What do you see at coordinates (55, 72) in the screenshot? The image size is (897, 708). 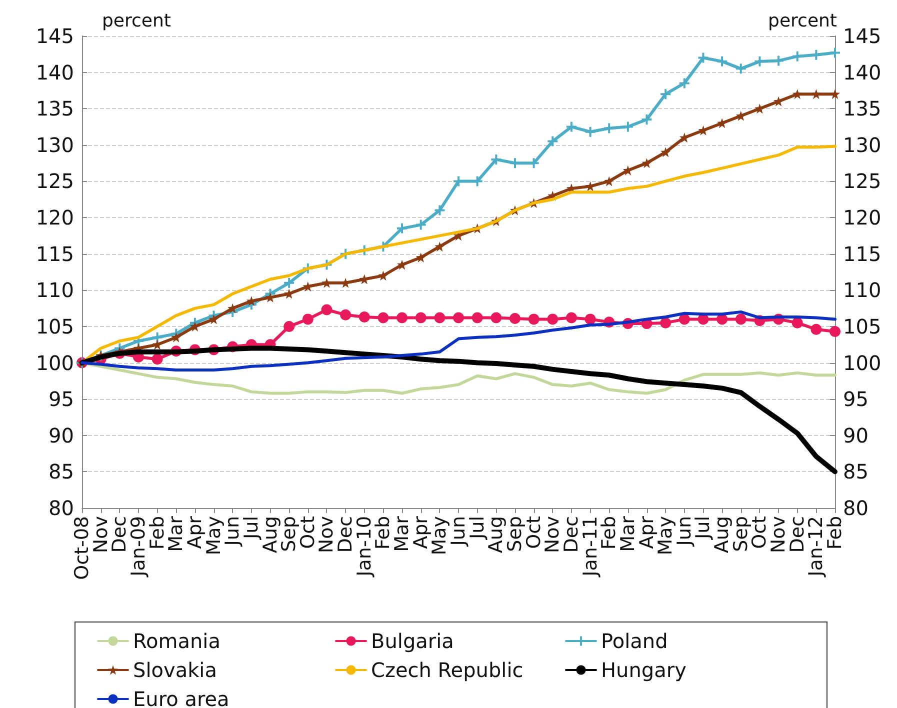 I see `y-tick-label: 140` at bounding box center [55, 72].